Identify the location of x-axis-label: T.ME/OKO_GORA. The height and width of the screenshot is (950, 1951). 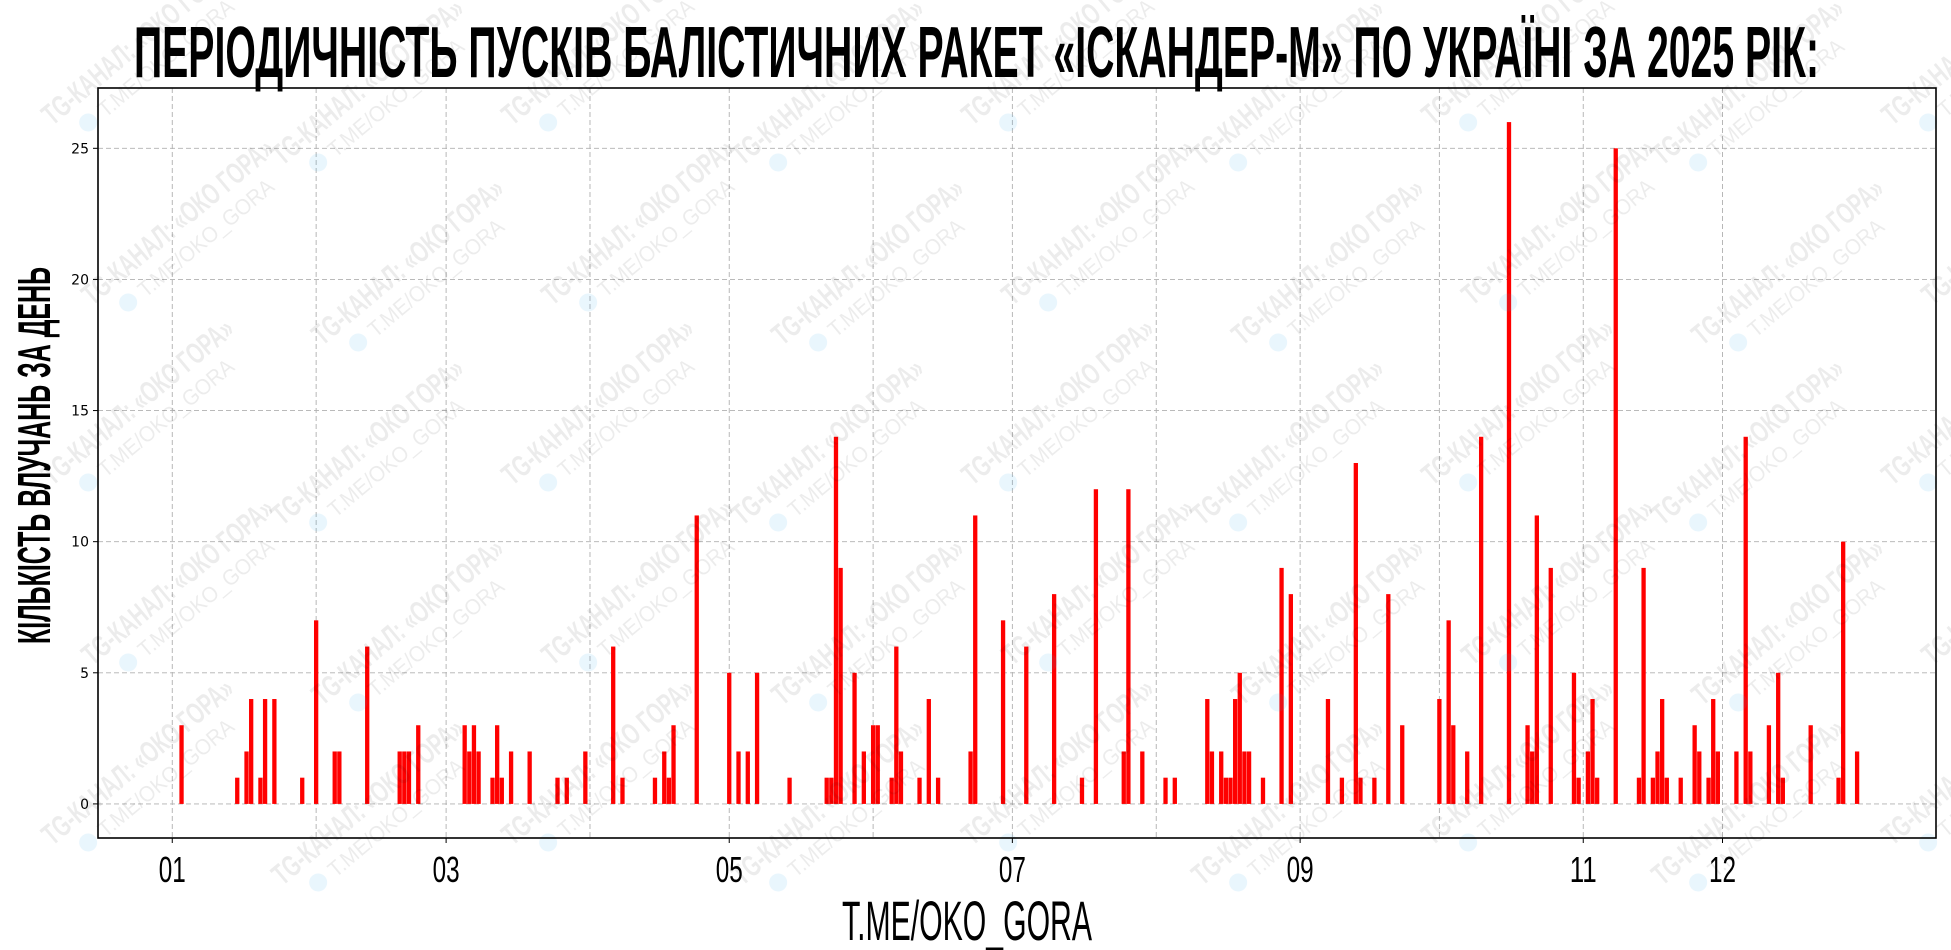
(967, 919).